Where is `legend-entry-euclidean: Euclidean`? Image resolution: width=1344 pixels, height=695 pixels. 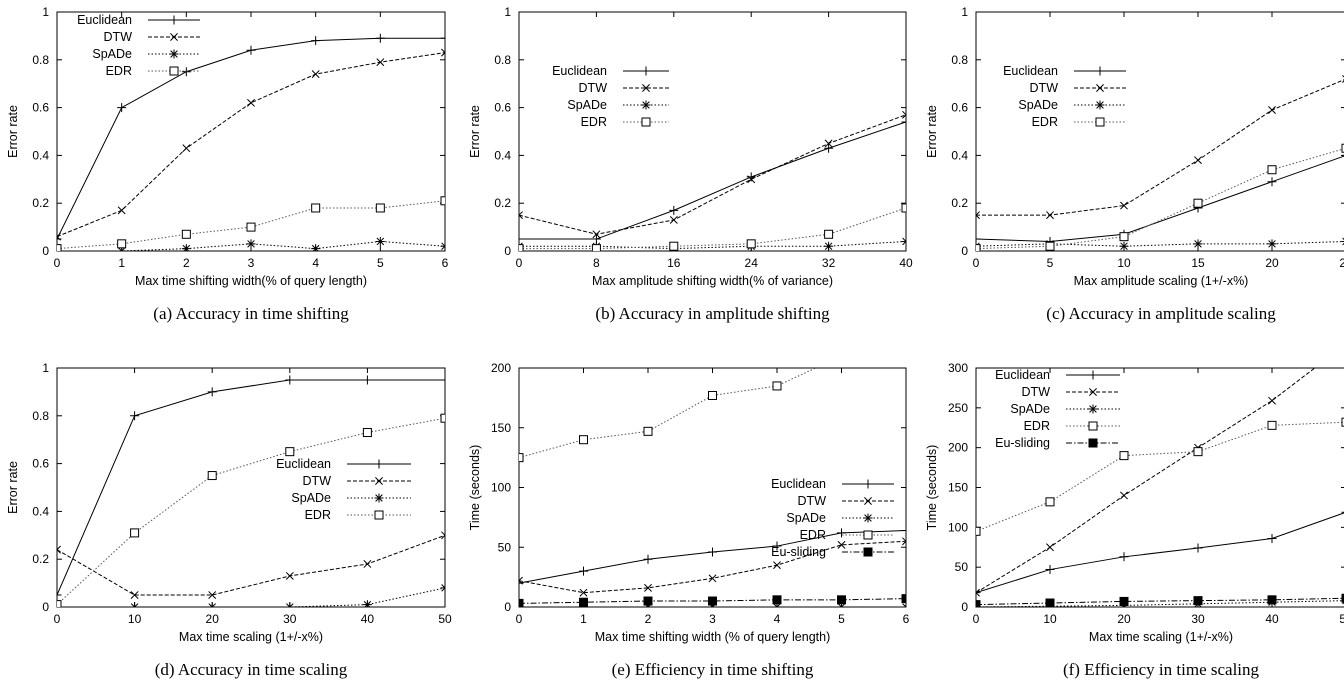
legend-entry-euclidean: Euclidean is located at coordinates (1057, 375).